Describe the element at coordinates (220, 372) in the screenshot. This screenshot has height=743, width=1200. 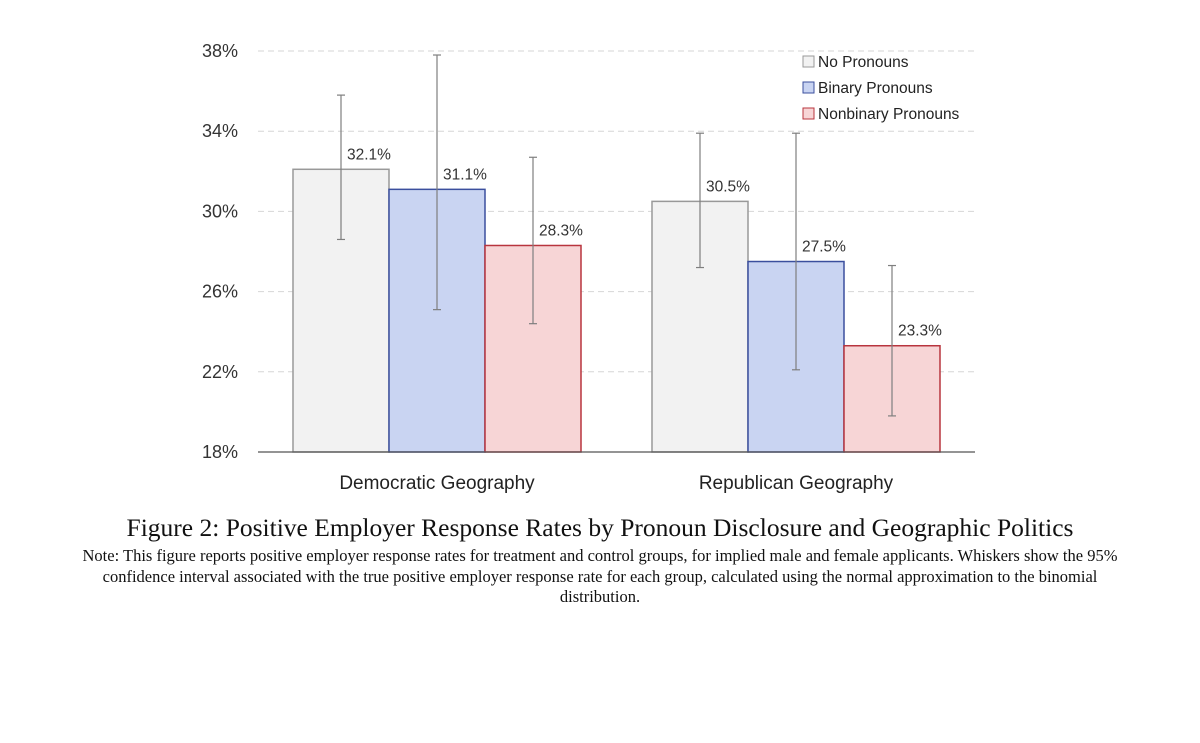
I see `y-tick-label: 22%` at that location.